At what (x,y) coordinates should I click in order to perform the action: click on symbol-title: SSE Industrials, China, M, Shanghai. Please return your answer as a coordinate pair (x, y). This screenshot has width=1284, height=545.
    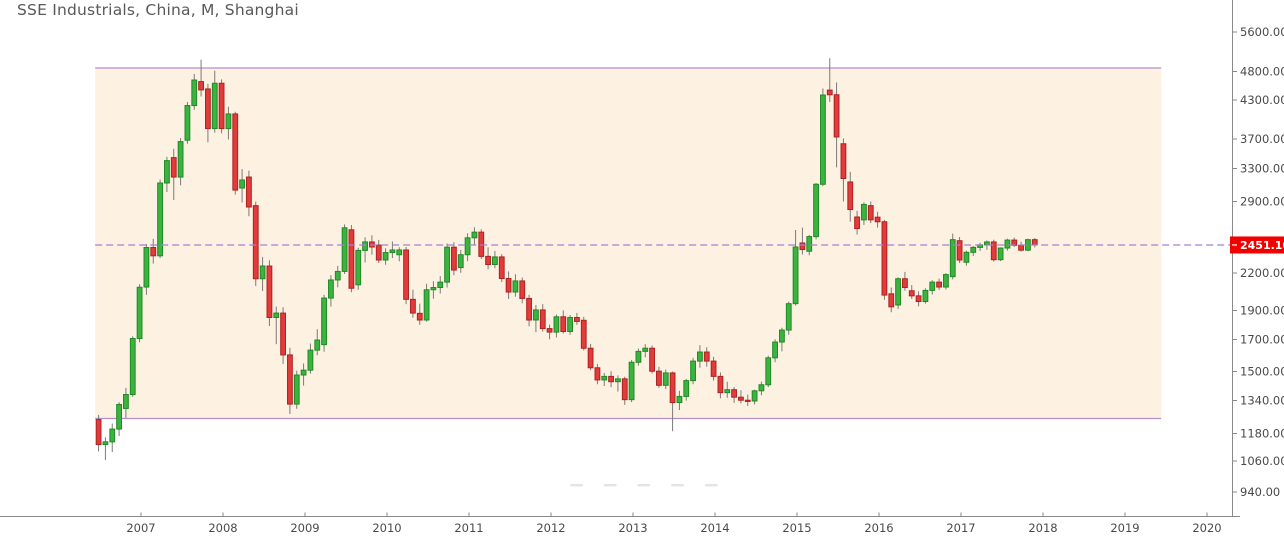
    Looking at the image, I should click on (158, 10).